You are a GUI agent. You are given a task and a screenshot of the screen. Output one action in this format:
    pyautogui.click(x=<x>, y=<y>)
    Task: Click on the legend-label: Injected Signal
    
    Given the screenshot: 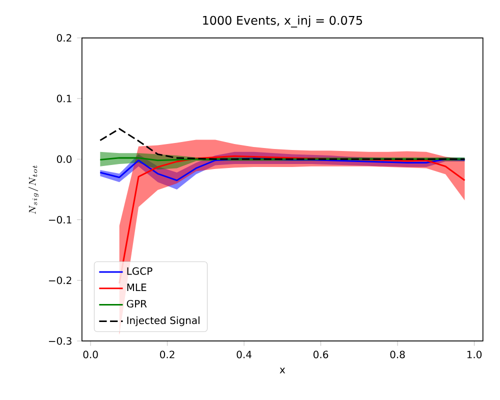 What is the action you would take?
    pyautogui.click(x=163, y=321)
    